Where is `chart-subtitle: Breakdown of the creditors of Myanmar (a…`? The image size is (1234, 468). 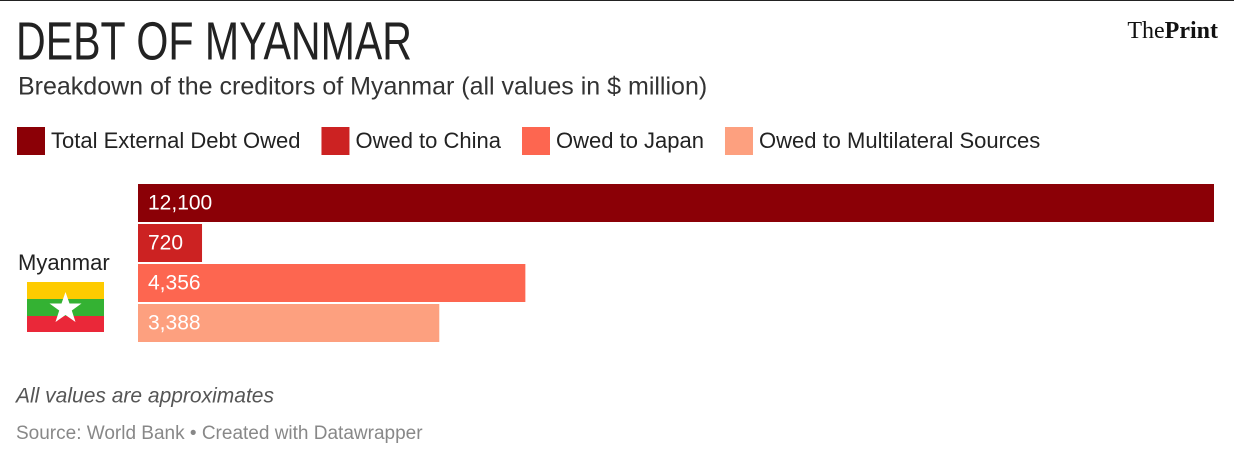
chart-subtitle: Breakdown of the creditors of Myanmar (a… is located at coordinates (362, 87).